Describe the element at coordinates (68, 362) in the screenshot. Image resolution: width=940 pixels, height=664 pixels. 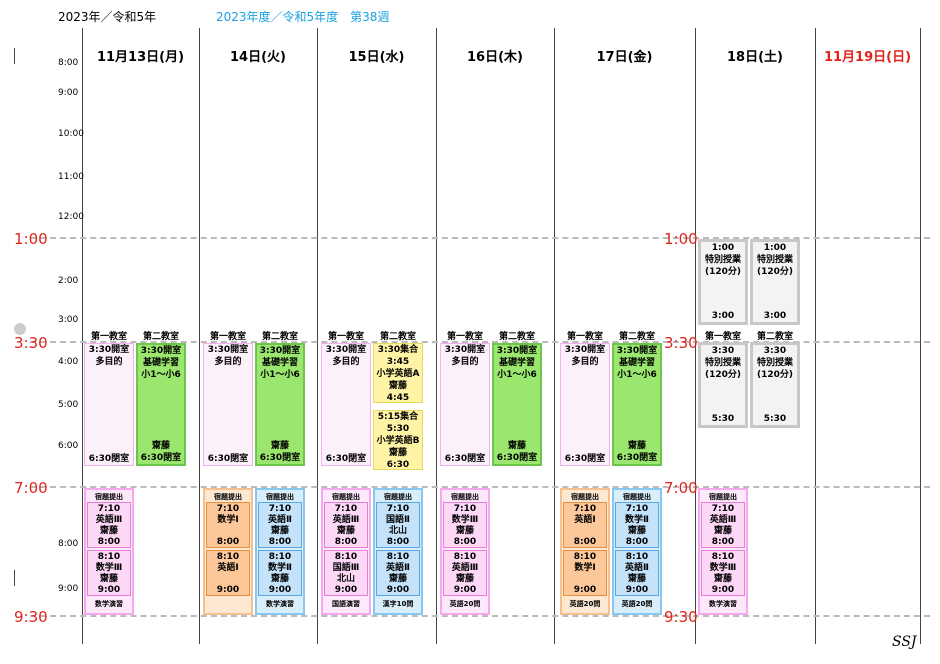
I see `time-label: 4:00` at that location.